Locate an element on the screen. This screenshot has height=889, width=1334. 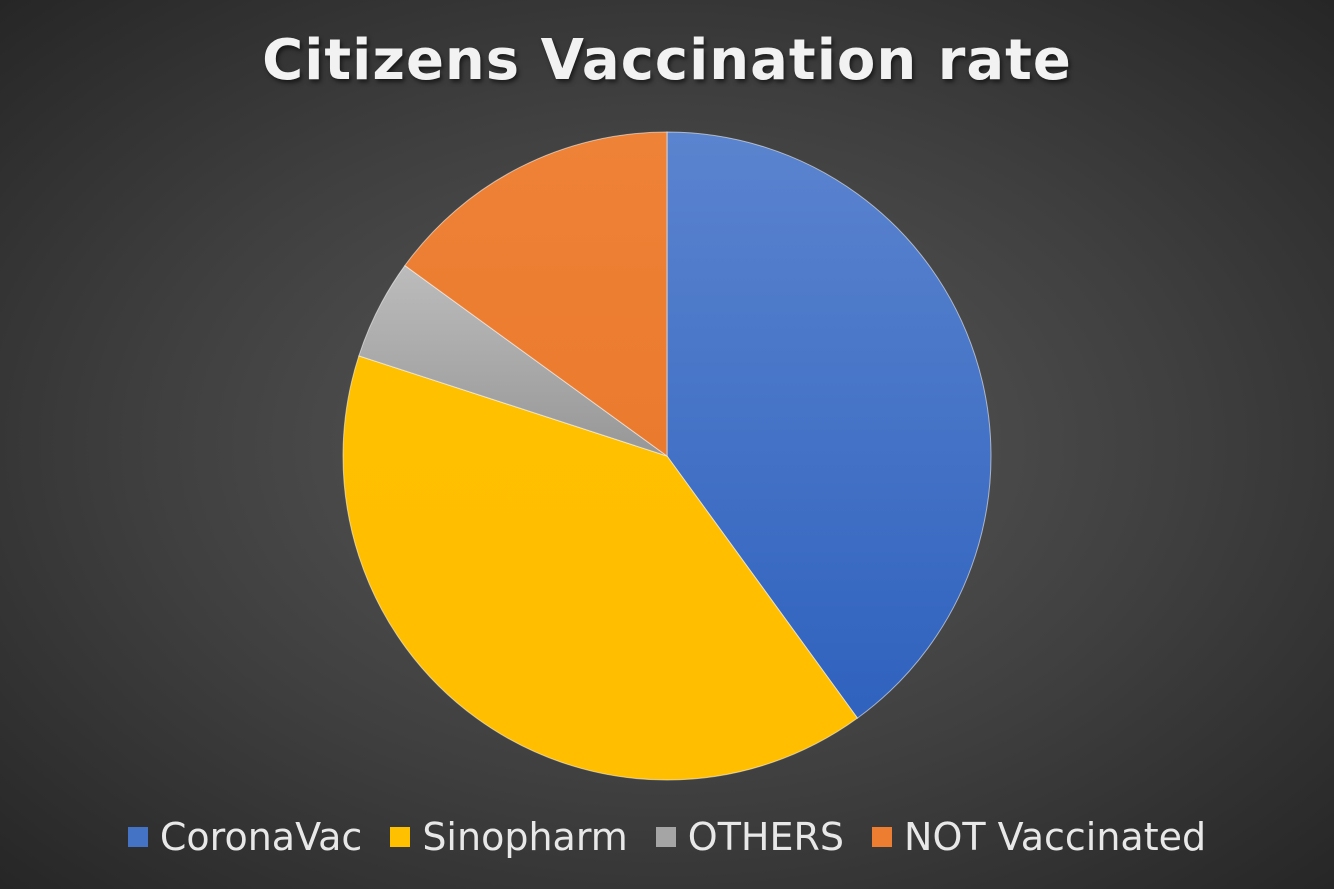
legend-item-coronavac: CoronaVac is located at coordinates (245, 837).